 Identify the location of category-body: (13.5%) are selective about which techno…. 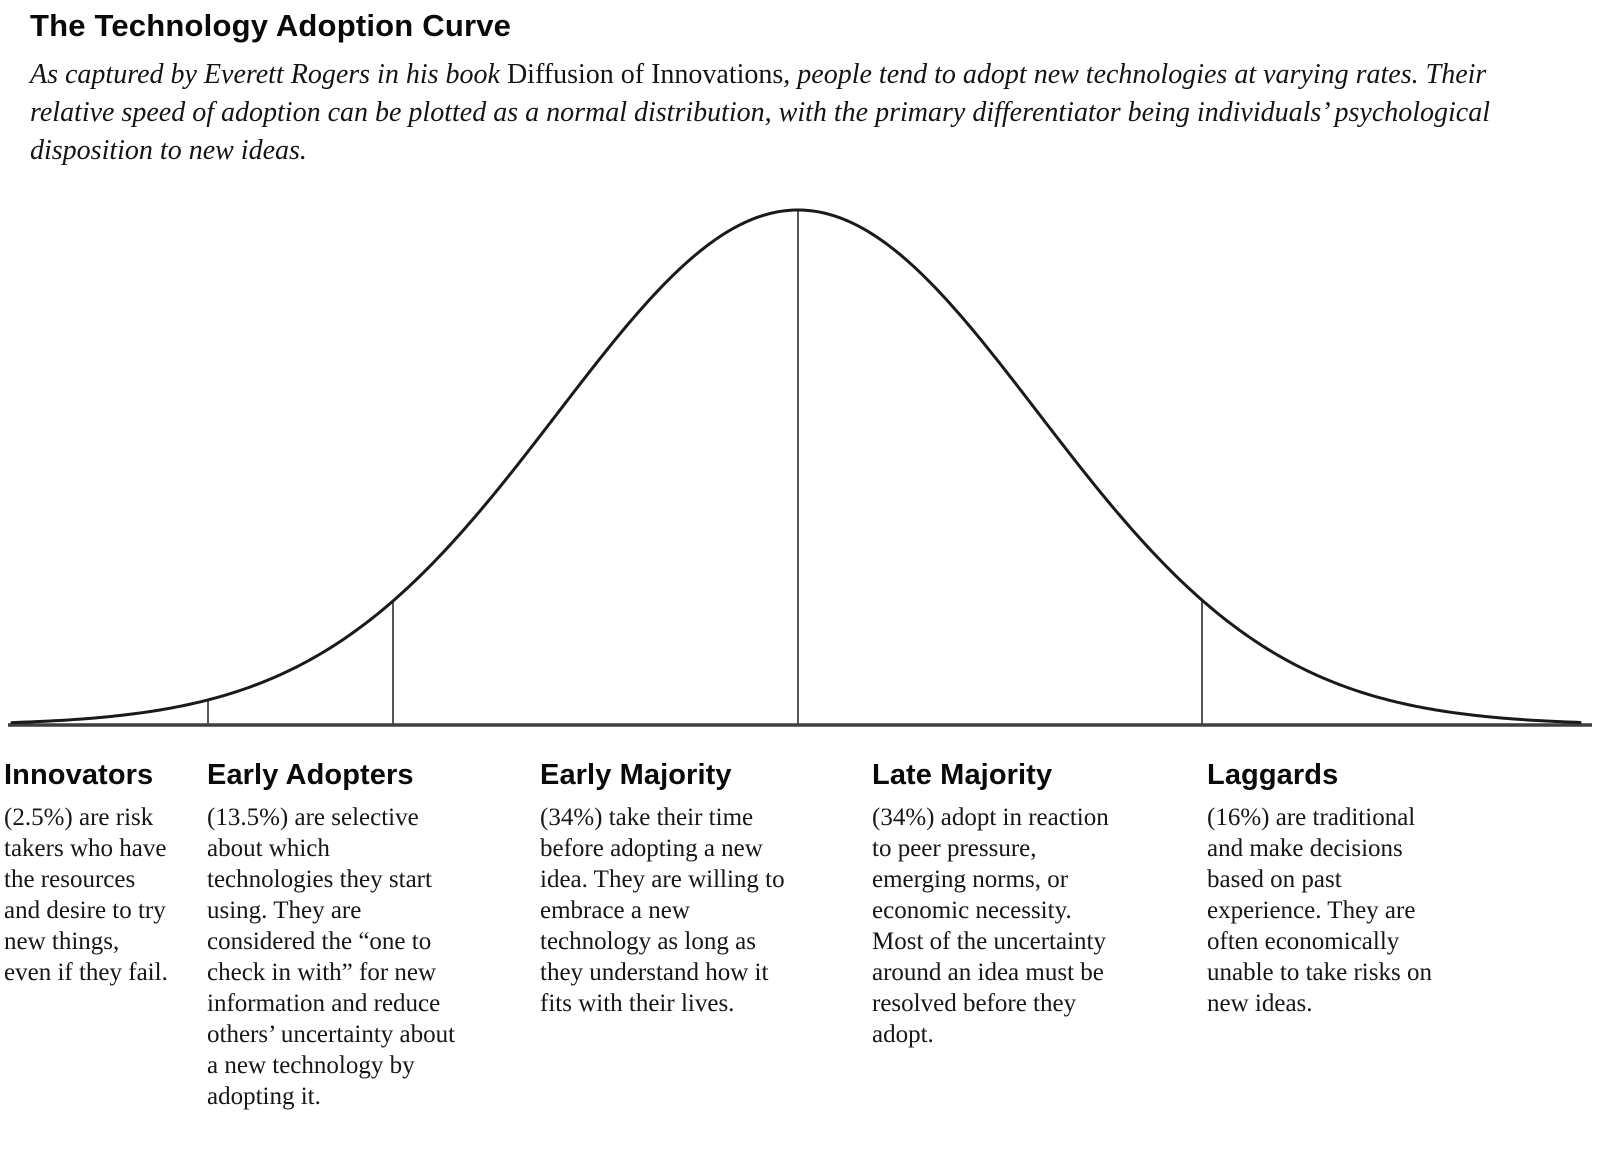
(331, 957).